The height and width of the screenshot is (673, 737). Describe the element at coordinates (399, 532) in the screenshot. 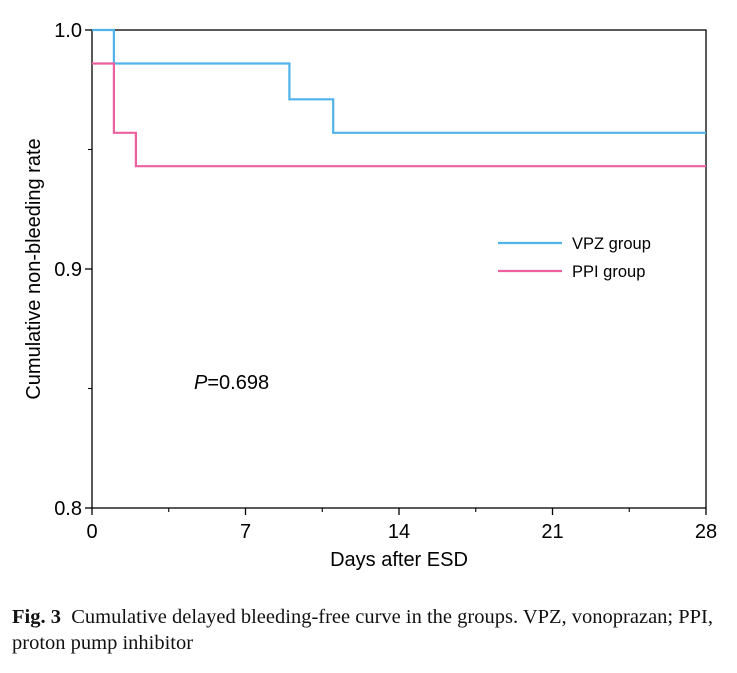

I see `x-tick-label: 14` at that location.